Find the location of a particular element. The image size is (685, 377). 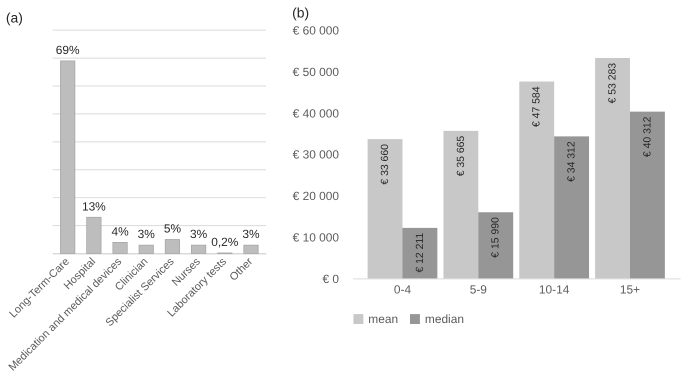

x-tick-label: 15+ is located at coordinates (630, 289).